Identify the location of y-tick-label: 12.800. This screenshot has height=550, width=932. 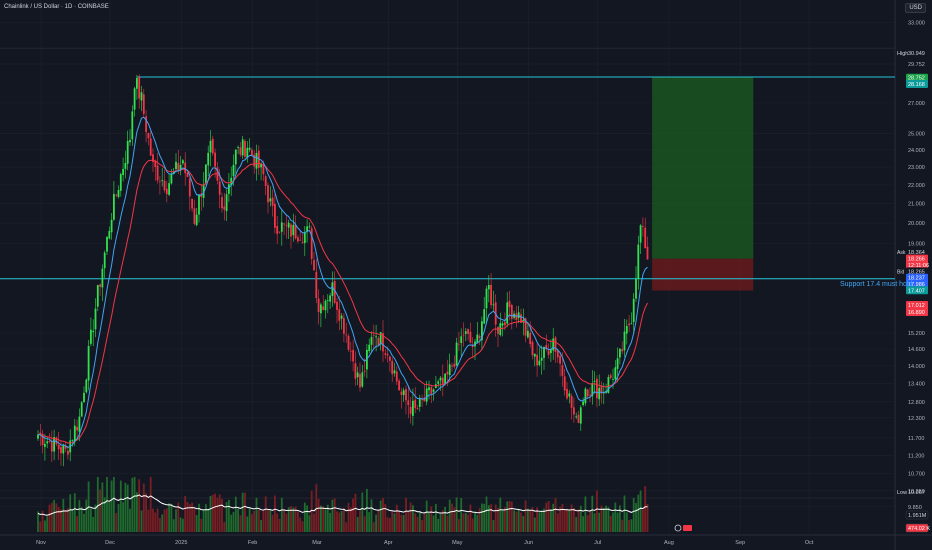
(916, 403).